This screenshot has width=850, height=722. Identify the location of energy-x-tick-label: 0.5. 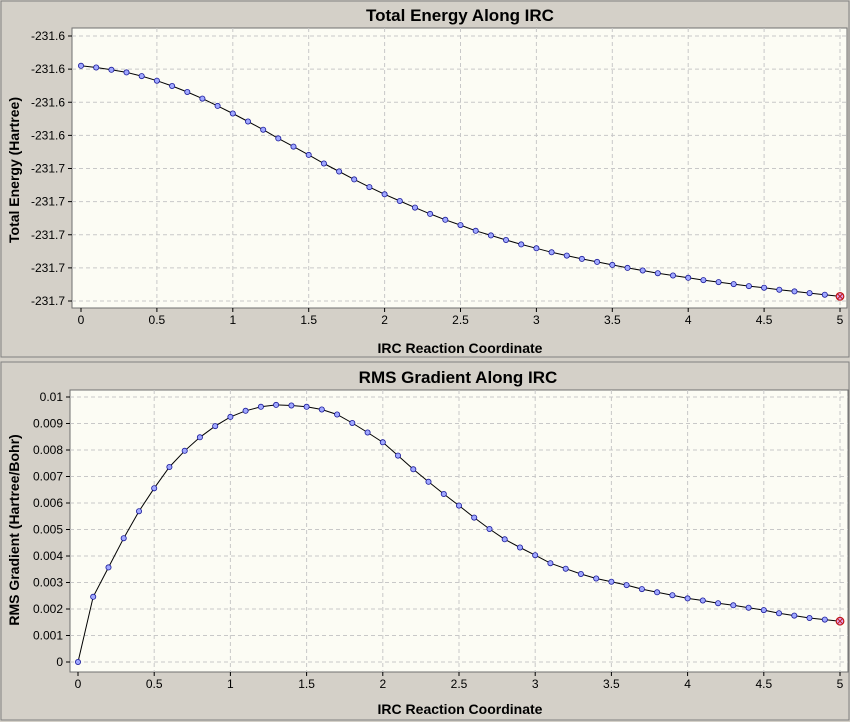
(157, 320).